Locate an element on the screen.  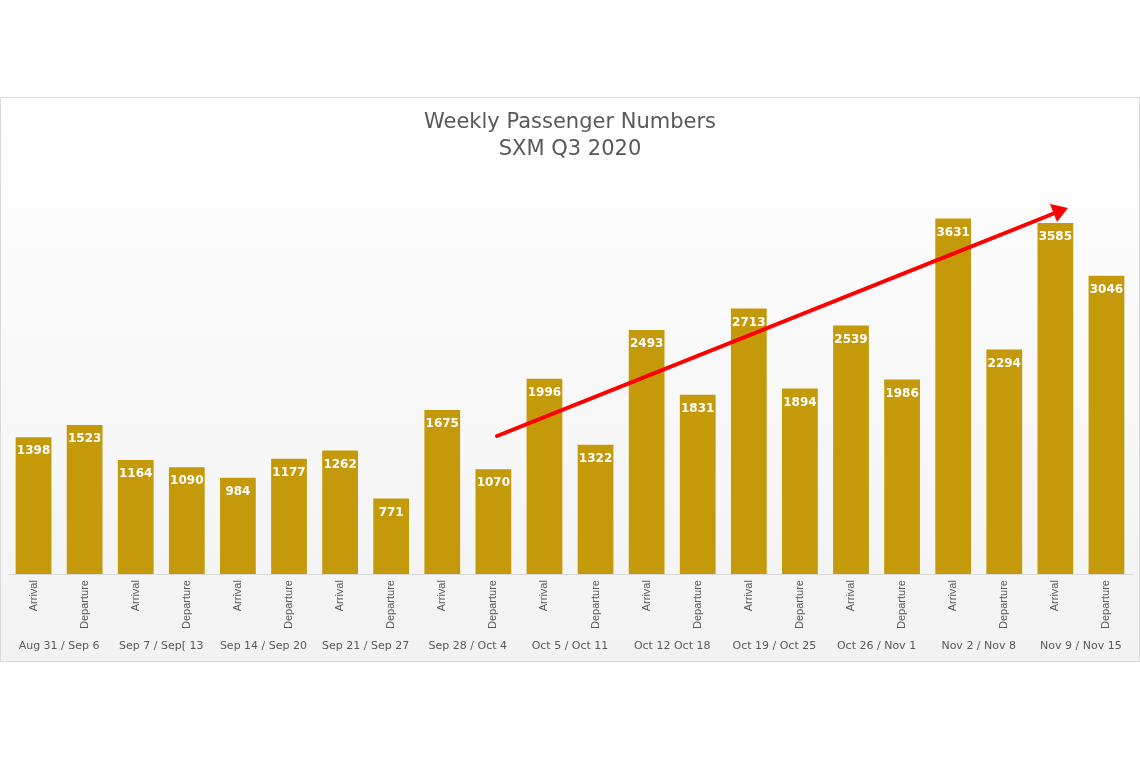
data-label: 3631 is located at coordinates (953, 231).